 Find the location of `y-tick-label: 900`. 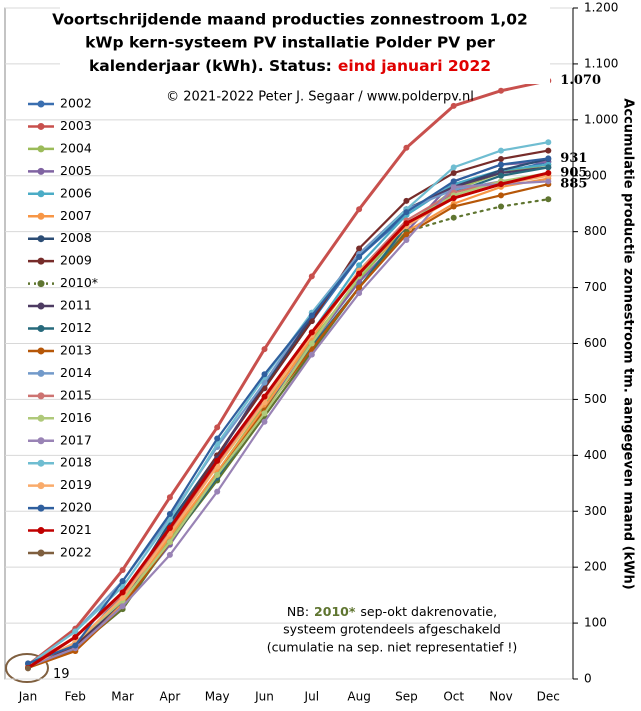

y-tick-label: 900 is located at coordinates (595, 175).